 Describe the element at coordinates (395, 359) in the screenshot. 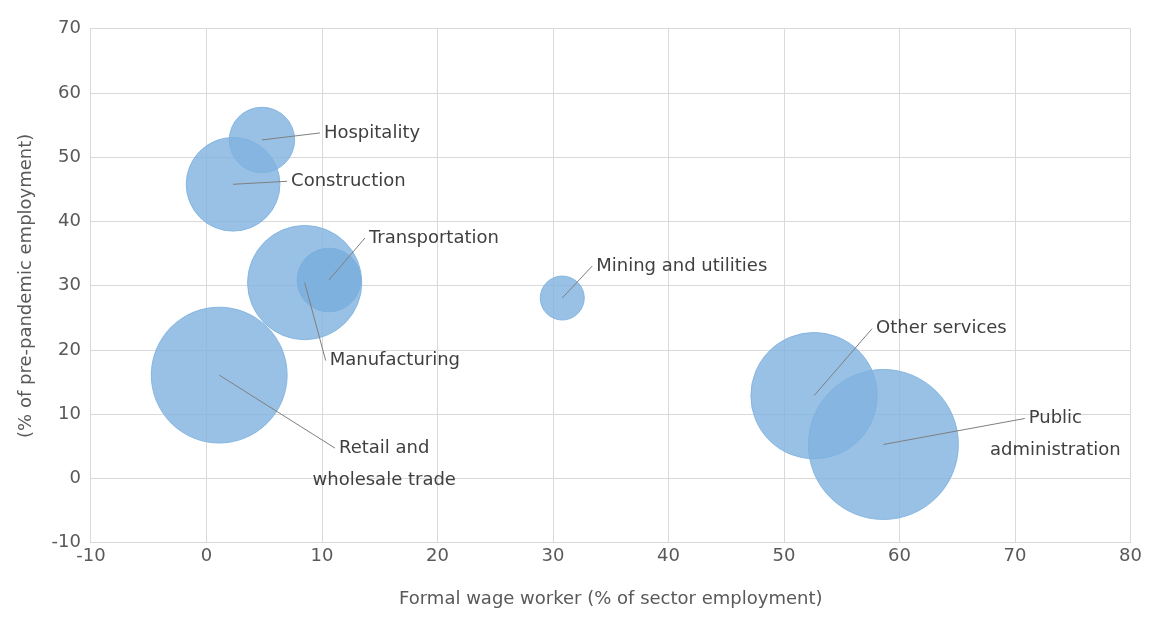

I see `series-label: Manufacturing` at that location.